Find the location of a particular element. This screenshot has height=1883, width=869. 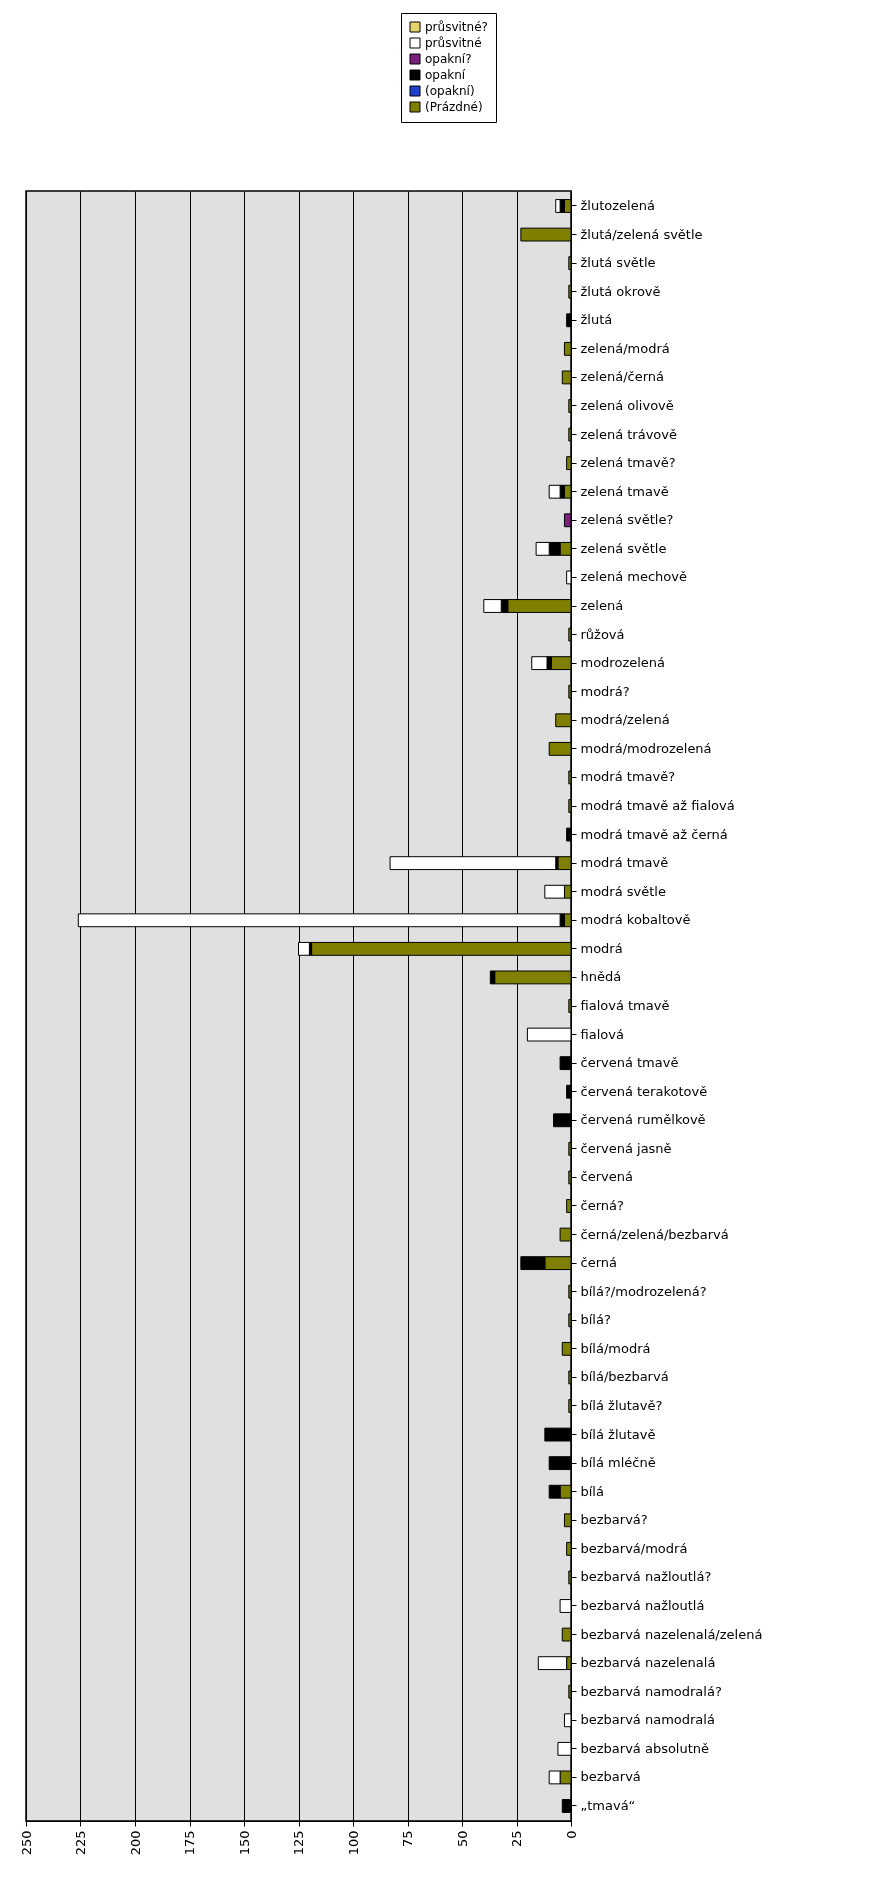

y-tick-label: žlutá is located at coordinates (596, 320).